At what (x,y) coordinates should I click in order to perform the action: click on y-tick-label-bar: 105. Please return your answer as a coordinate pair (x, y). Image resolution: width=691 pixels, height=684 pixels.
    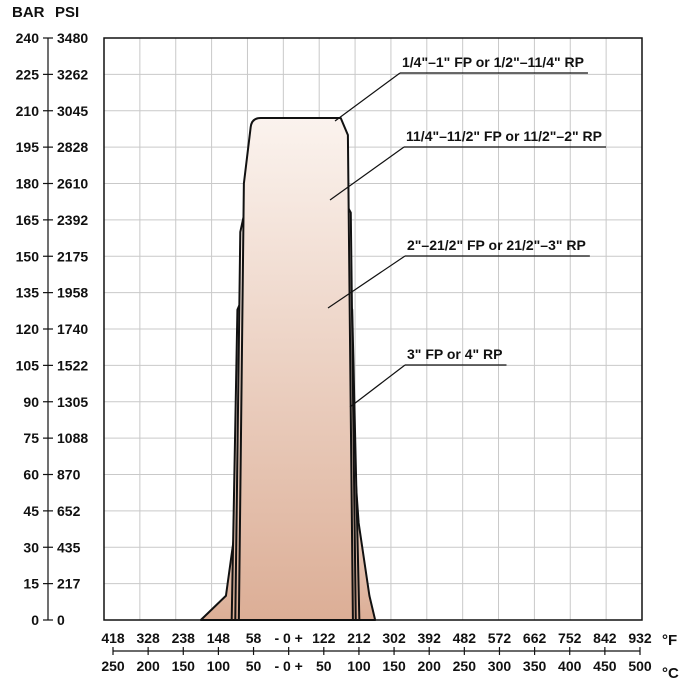
    Looking at the image, I should click on (28, 365).